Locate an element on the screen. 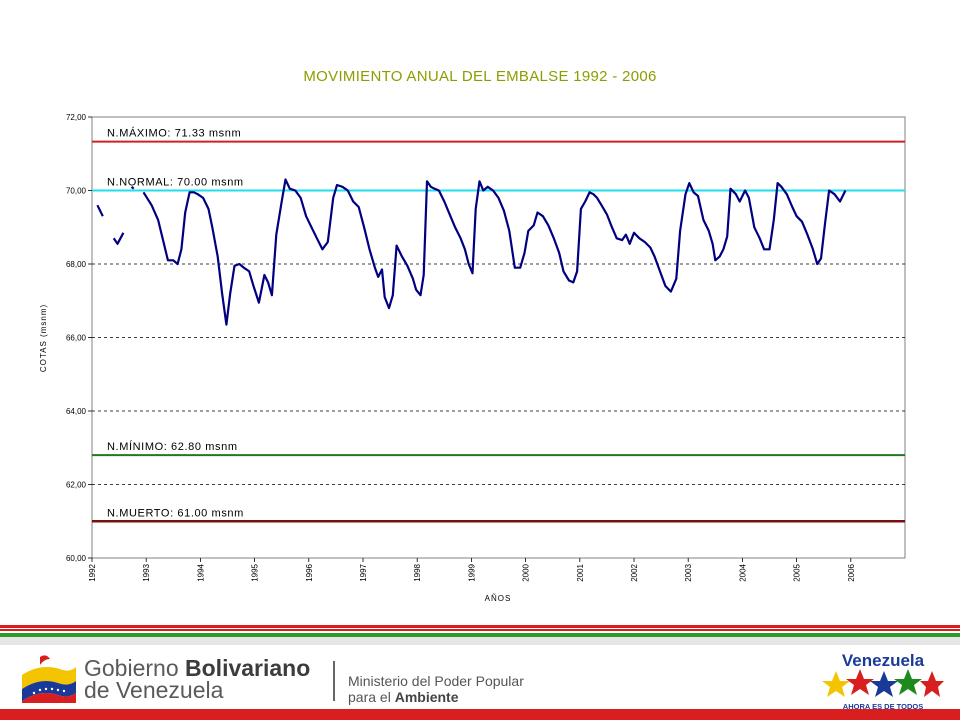 This screenshot has width=960, height=720. y-tick-label: 66,00 is located at coordinates (76, 338).